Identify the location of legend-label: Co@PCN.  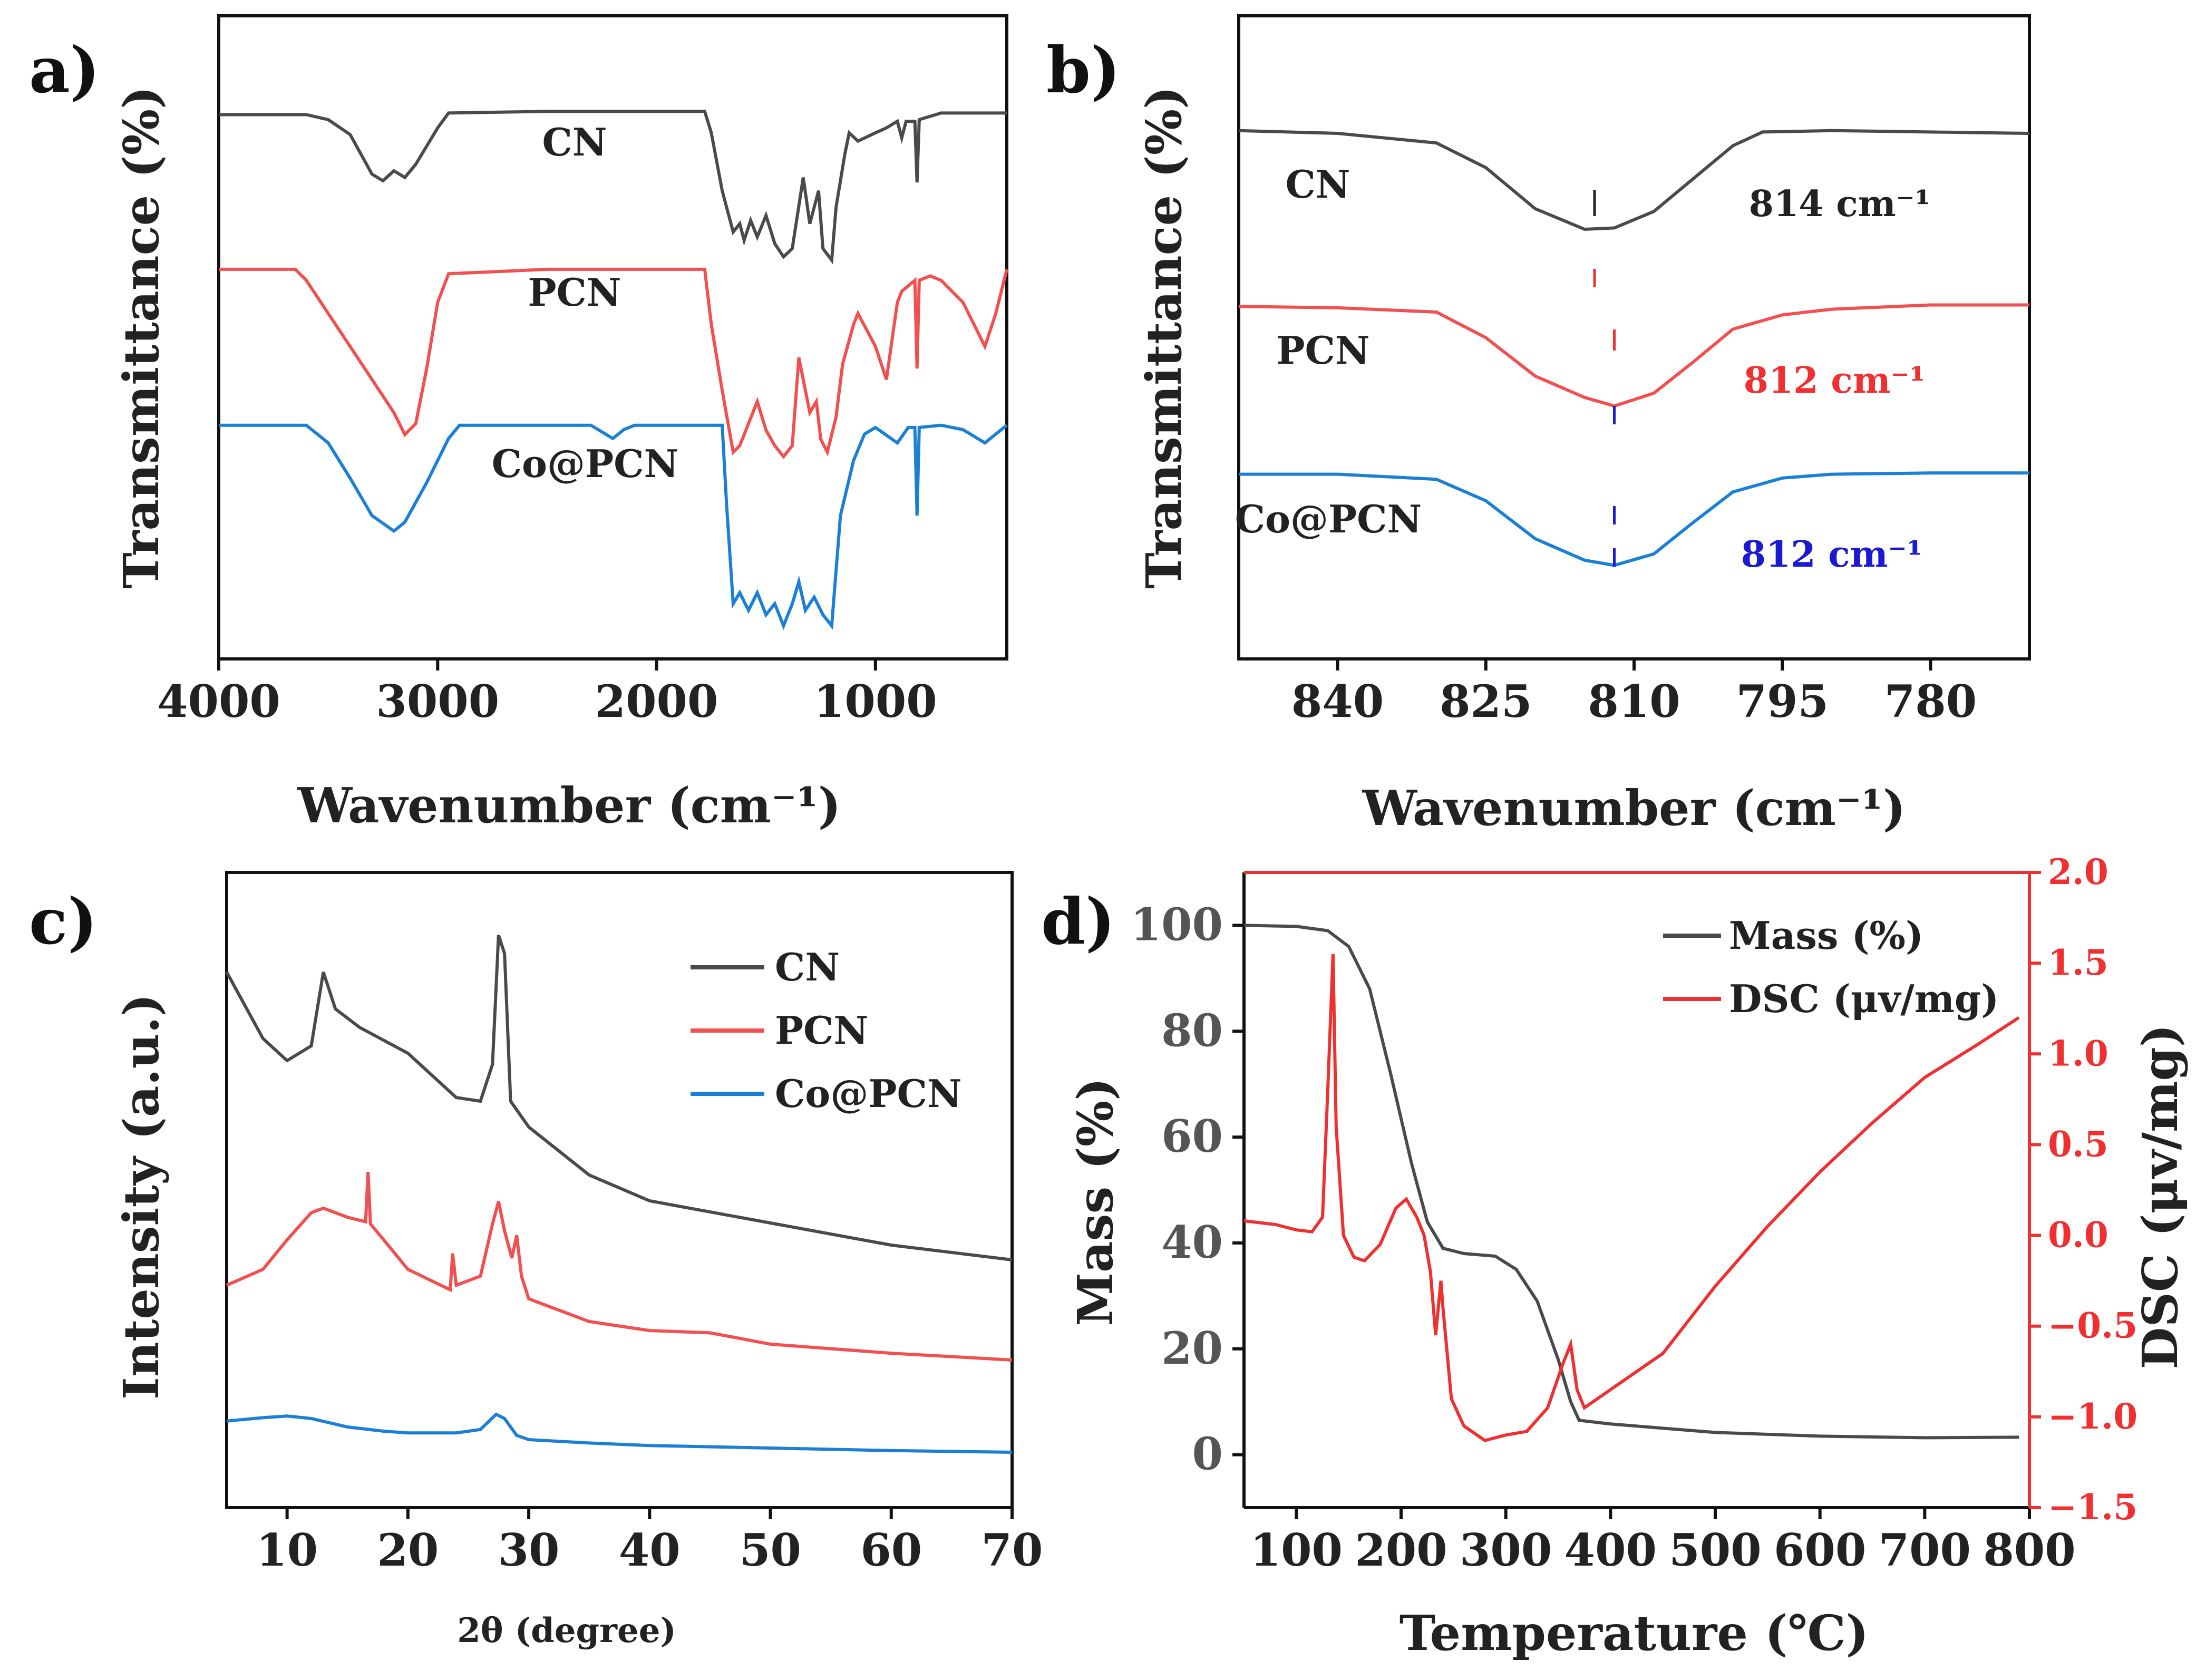
(868, 1093).